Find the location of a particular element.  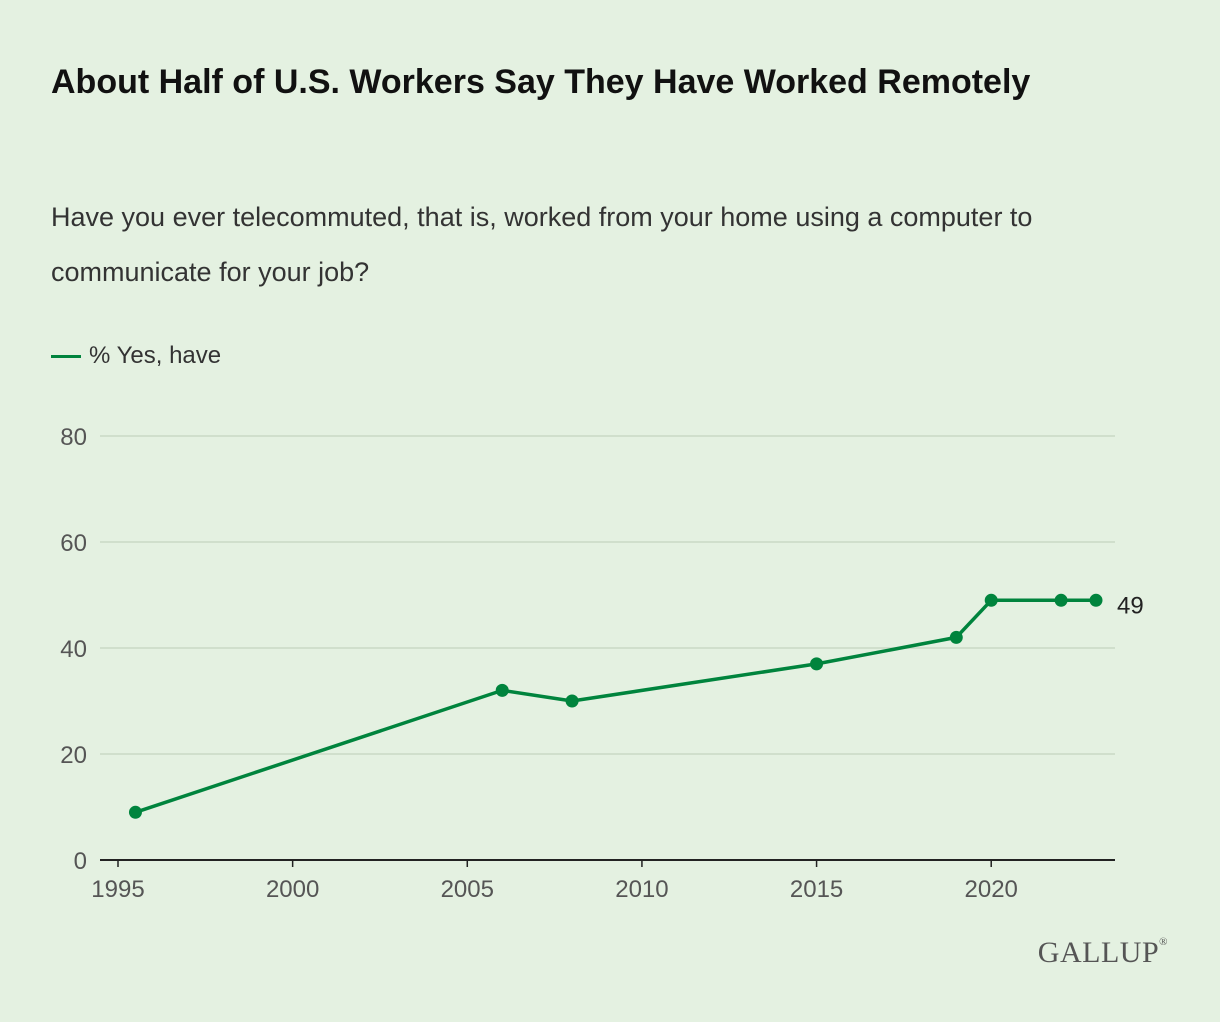

logo-registered-mark: ® is located at coordinates (1163, 942).